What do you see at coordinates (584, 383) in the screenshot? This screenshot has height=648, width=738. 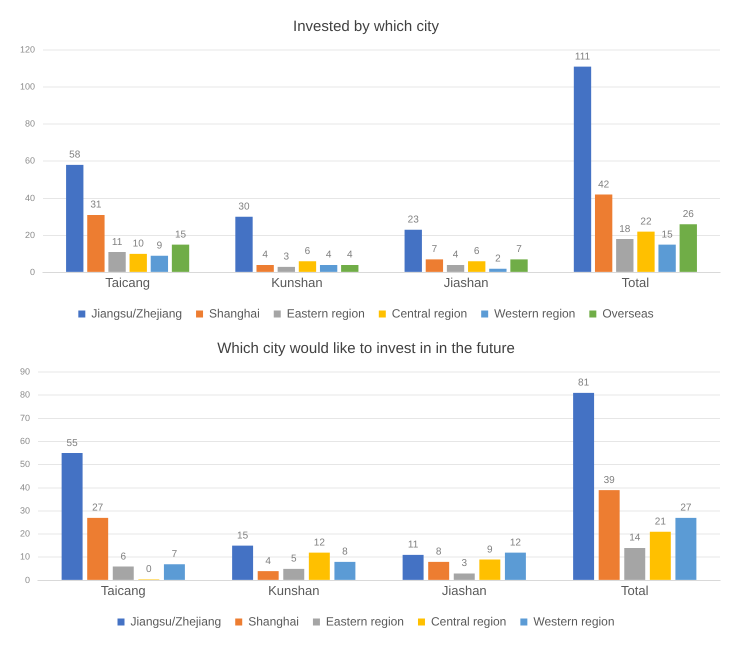 I see `data-label: 81` at bounding box center [584, 383].